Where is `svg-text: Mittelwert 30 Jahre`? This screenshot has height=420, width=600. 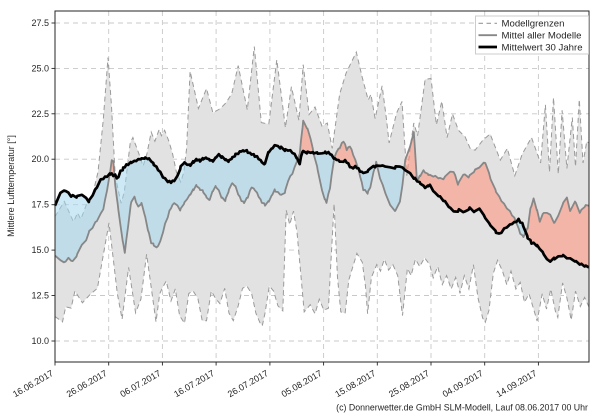
svg-text: Mittelwert 30 Jahre is located at coordinates (542, 47).